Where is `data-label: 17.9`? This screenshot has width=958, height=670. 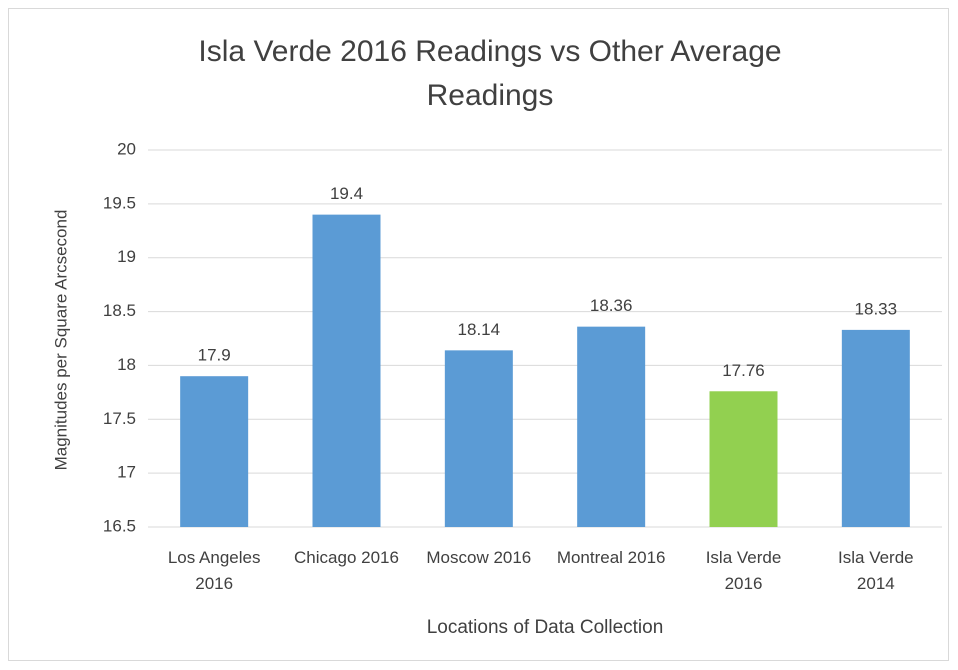
data-label: 17.9 is located at coordinates (214, 355).